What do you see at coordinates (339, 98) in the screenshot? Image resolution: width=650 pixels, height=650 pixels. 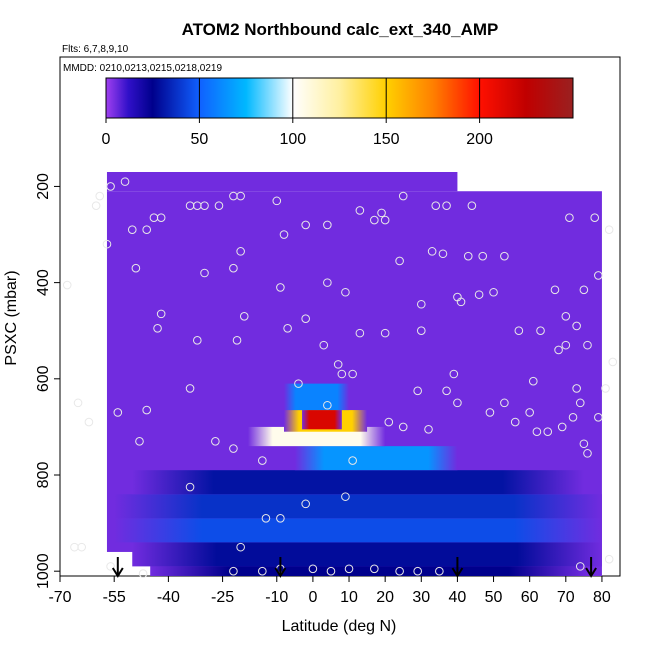 I see `colorbar-gradient` at bounding box center [339, 98].